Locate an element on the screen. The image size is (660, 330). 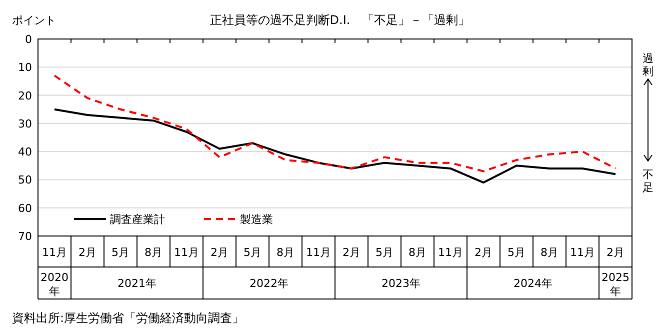
text: 過剰 is located at coordinates (648, 65).